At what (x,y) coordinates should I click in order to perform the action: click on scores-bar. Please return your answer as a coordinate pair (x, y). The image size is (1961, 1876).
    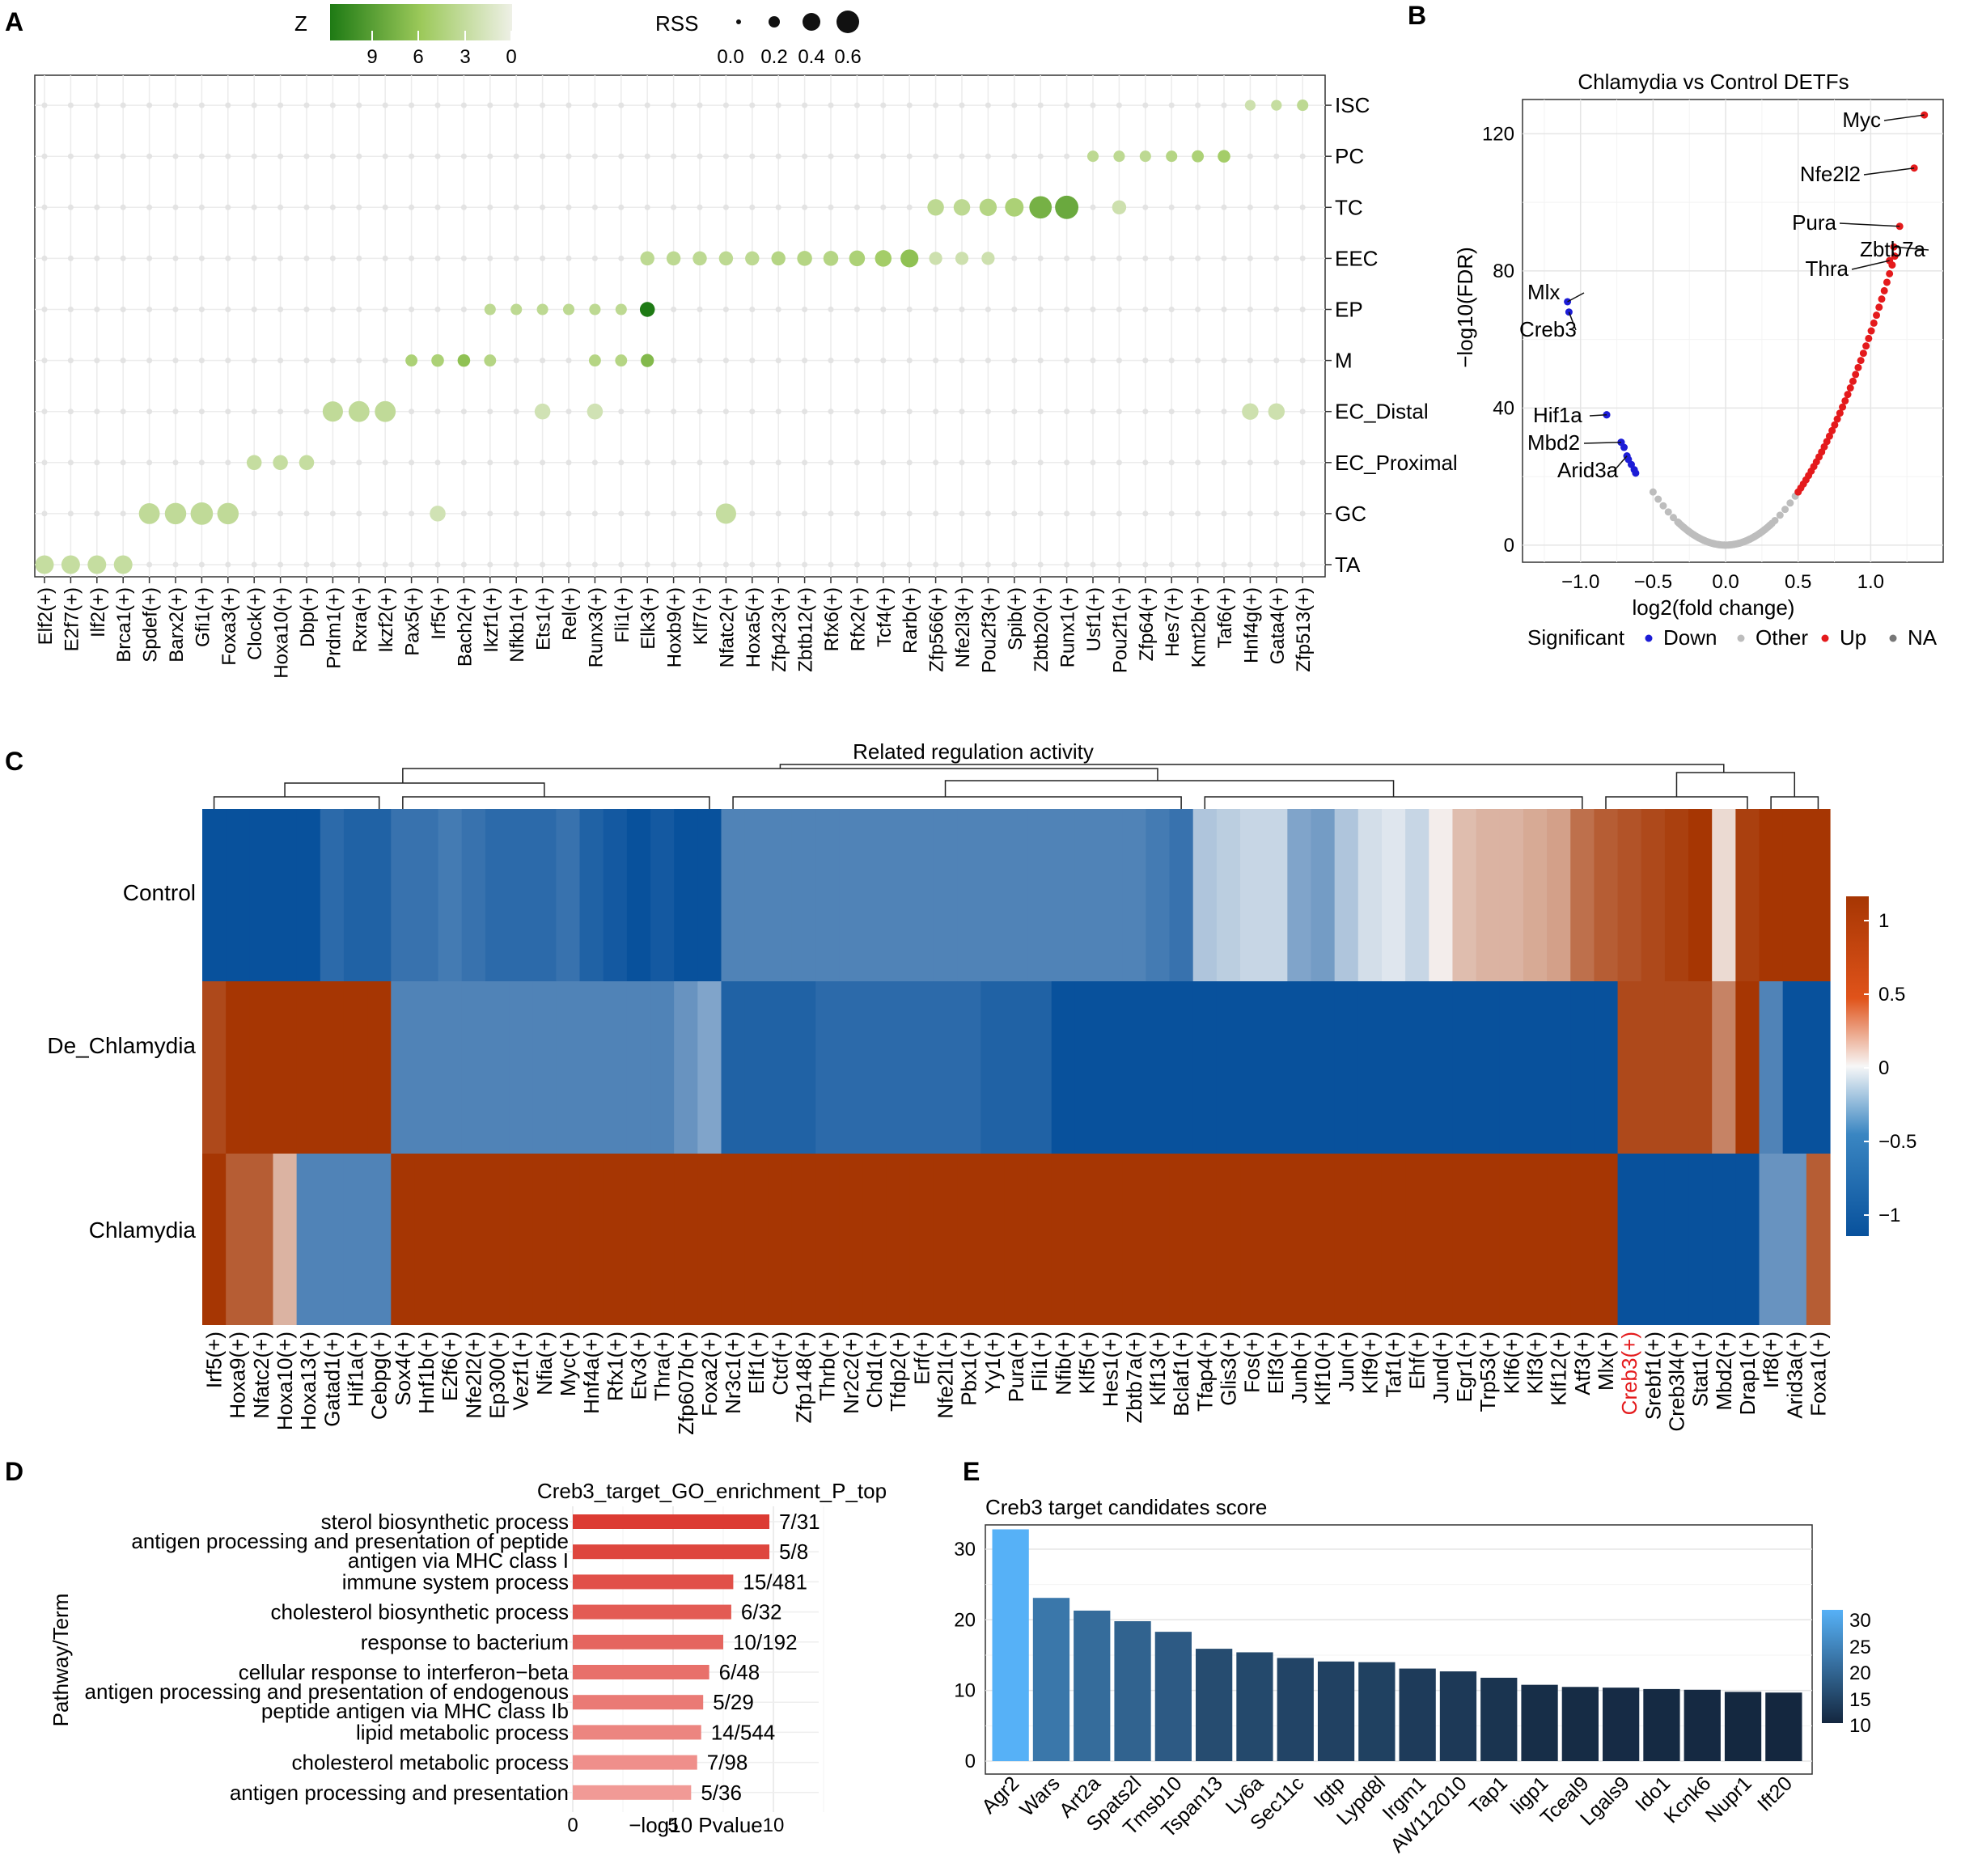
    Looking at the image, I should click on (1458, 1716).